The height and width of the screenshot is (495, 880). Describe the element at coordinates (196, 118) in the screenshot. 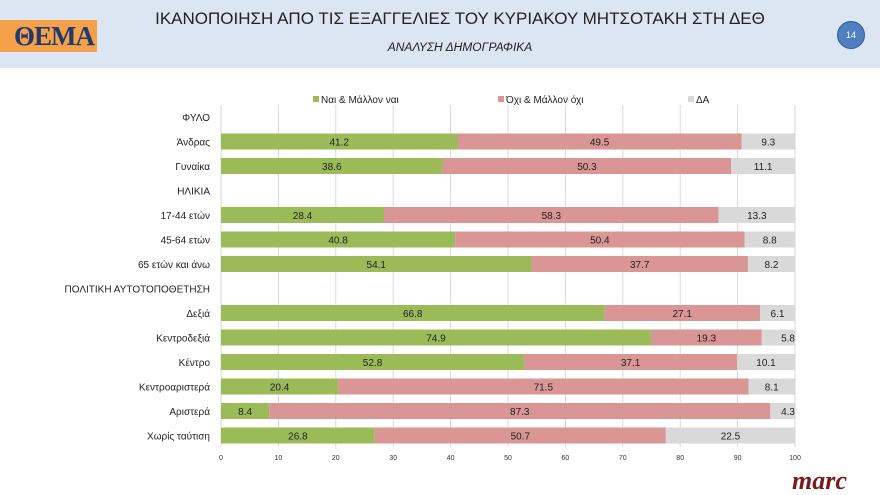

I see `category-label: ΦΥΛΟ` at that location.